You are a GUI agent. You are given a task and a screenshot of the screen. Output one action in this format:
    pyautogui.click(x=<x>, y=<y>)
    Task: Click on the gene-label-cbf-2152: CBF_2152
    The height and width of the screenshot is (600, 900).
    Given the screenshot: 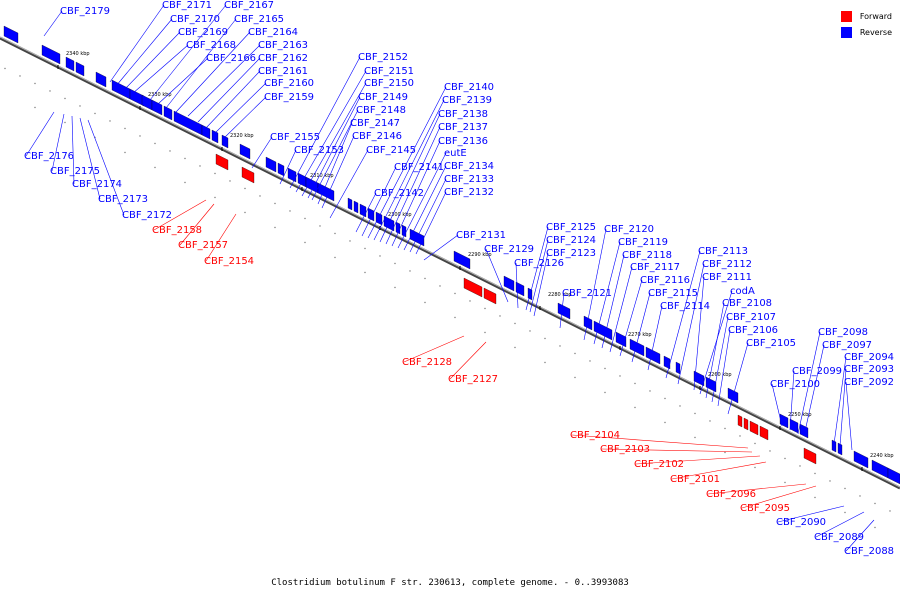 What is the action you would take?
    pyautogui.click(x=383, y=57)
    